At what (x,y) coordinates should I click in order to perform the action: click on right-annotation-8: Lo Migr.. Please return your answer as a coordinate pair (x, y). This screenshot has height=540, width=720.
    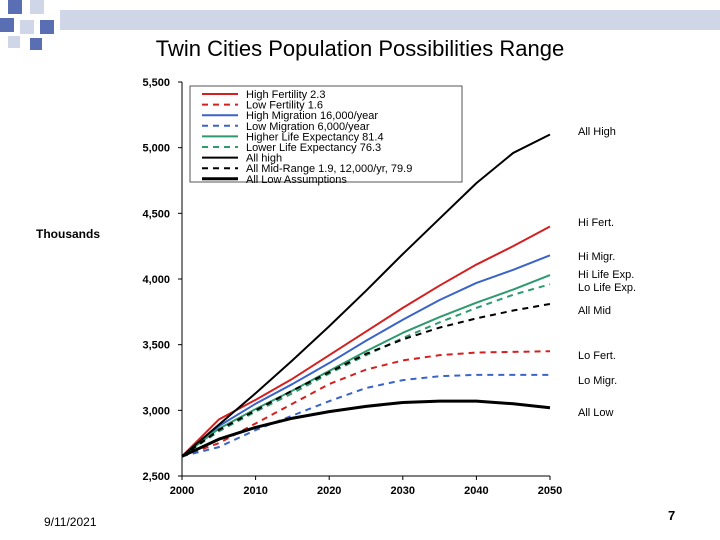
    Looking at the image, I should click on (598, 381).